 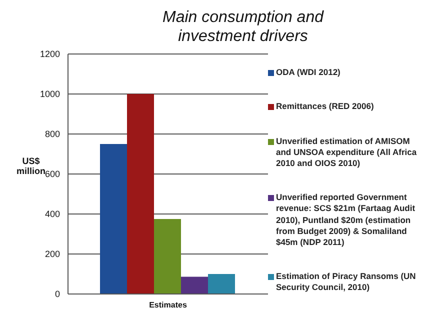 What do you see at coordinates (57, 294) in the screenshot?
I see `y-tick-label: 0` at bounding box center [57, 294].